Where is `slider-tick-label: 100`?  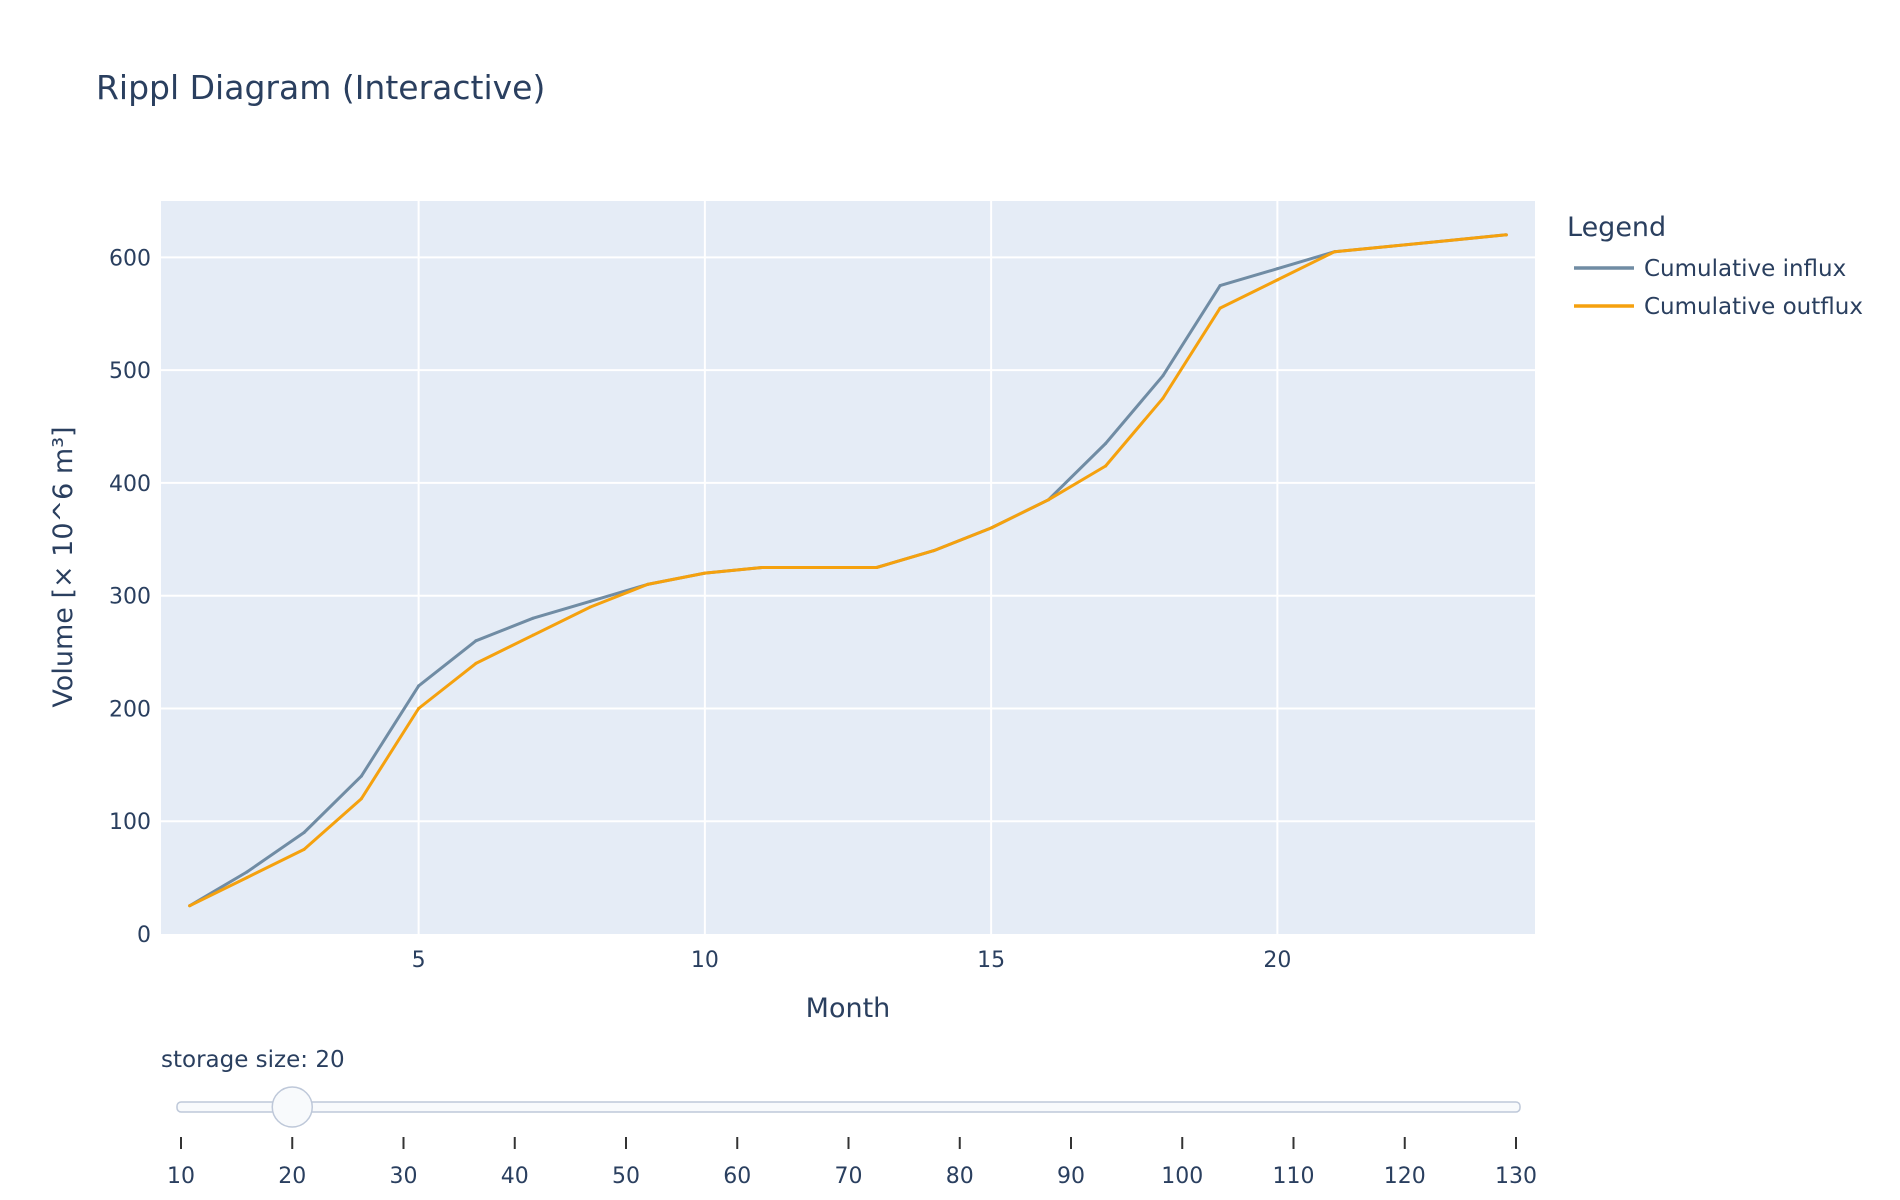
slider-tick-label: 100 is located at coordinates (1182, 1176).